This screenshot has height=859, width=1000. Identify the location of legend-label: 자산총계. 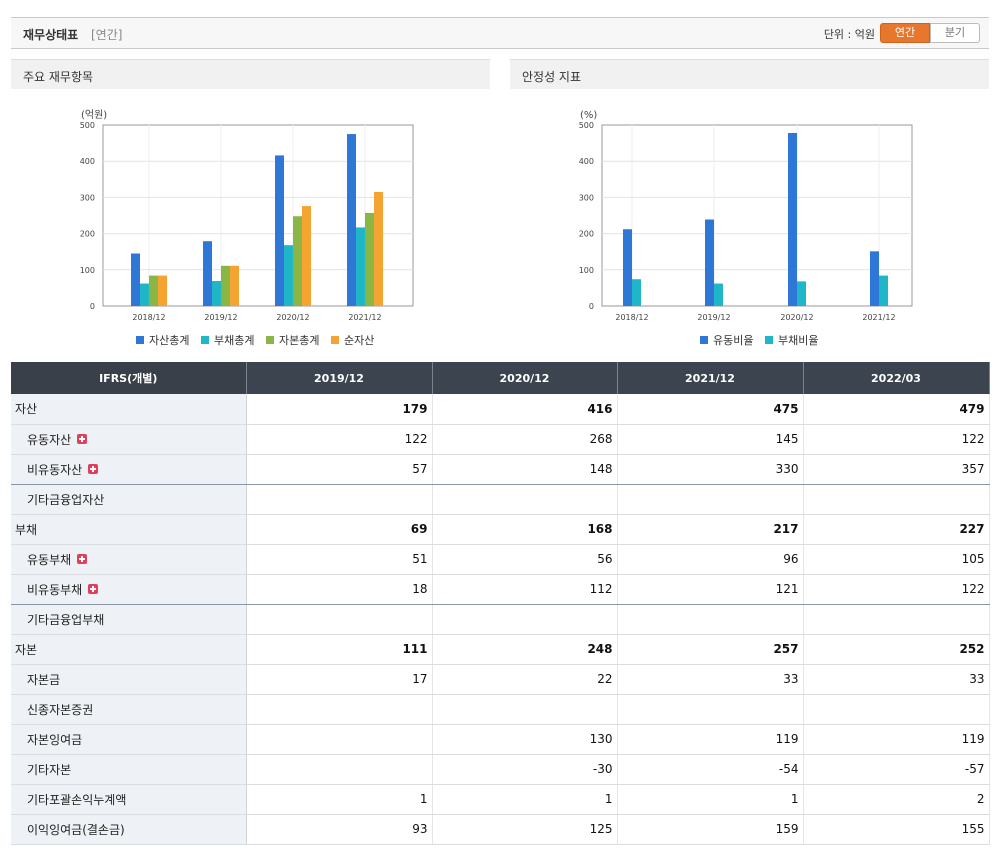
(169, 340).